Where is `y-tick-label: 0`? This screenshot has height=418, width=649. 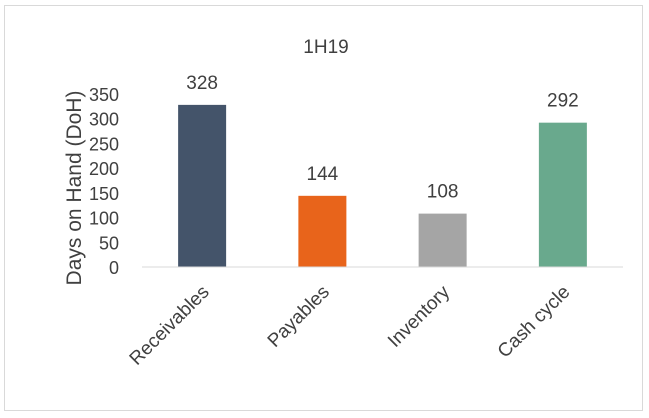
y-tick-label: 0 is located at coordinates (114, 268).